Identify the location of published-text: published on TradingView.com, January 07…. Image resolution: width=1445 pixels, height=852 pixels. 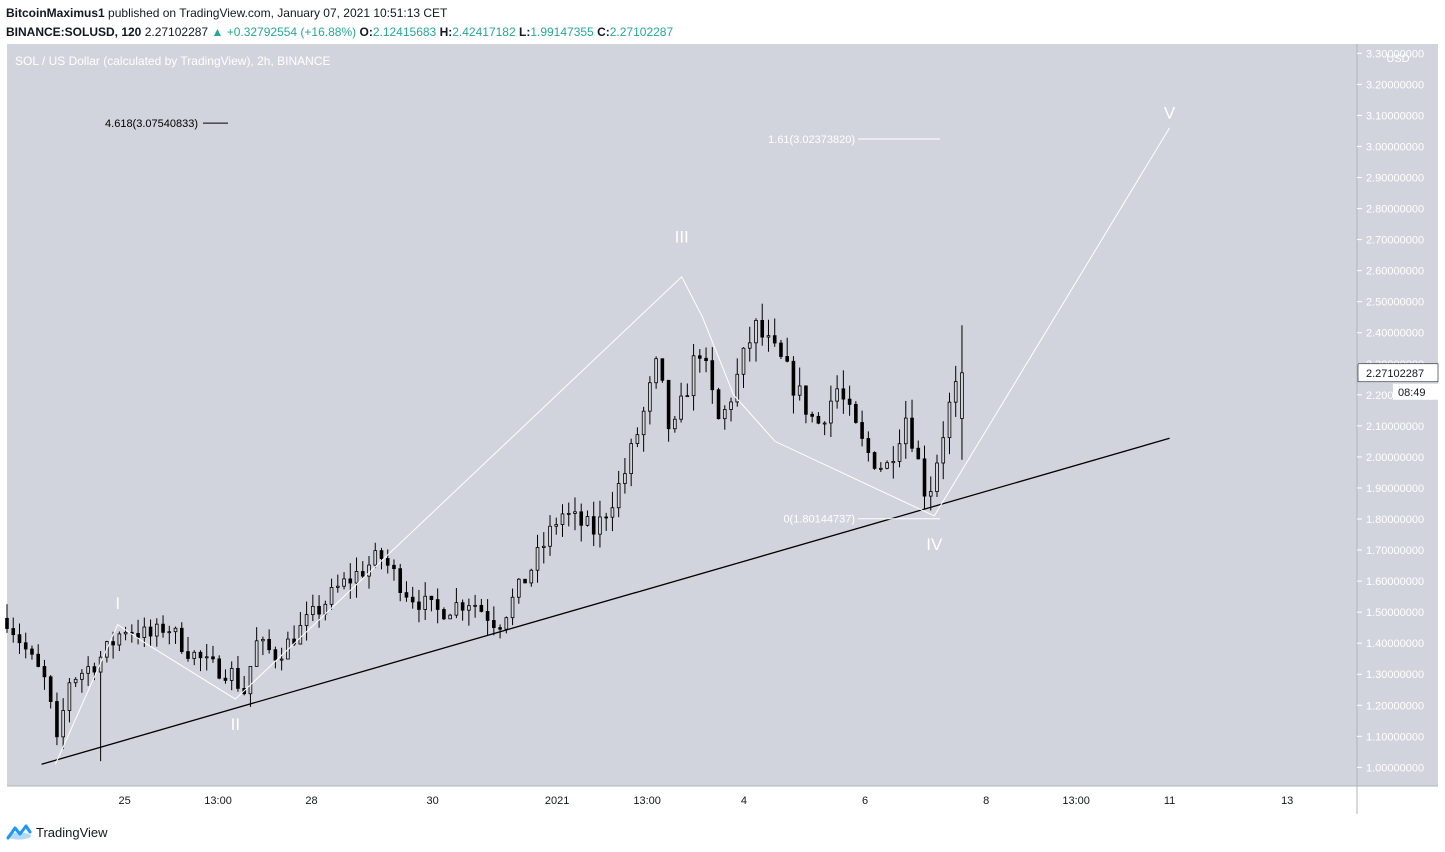
(278, 13).